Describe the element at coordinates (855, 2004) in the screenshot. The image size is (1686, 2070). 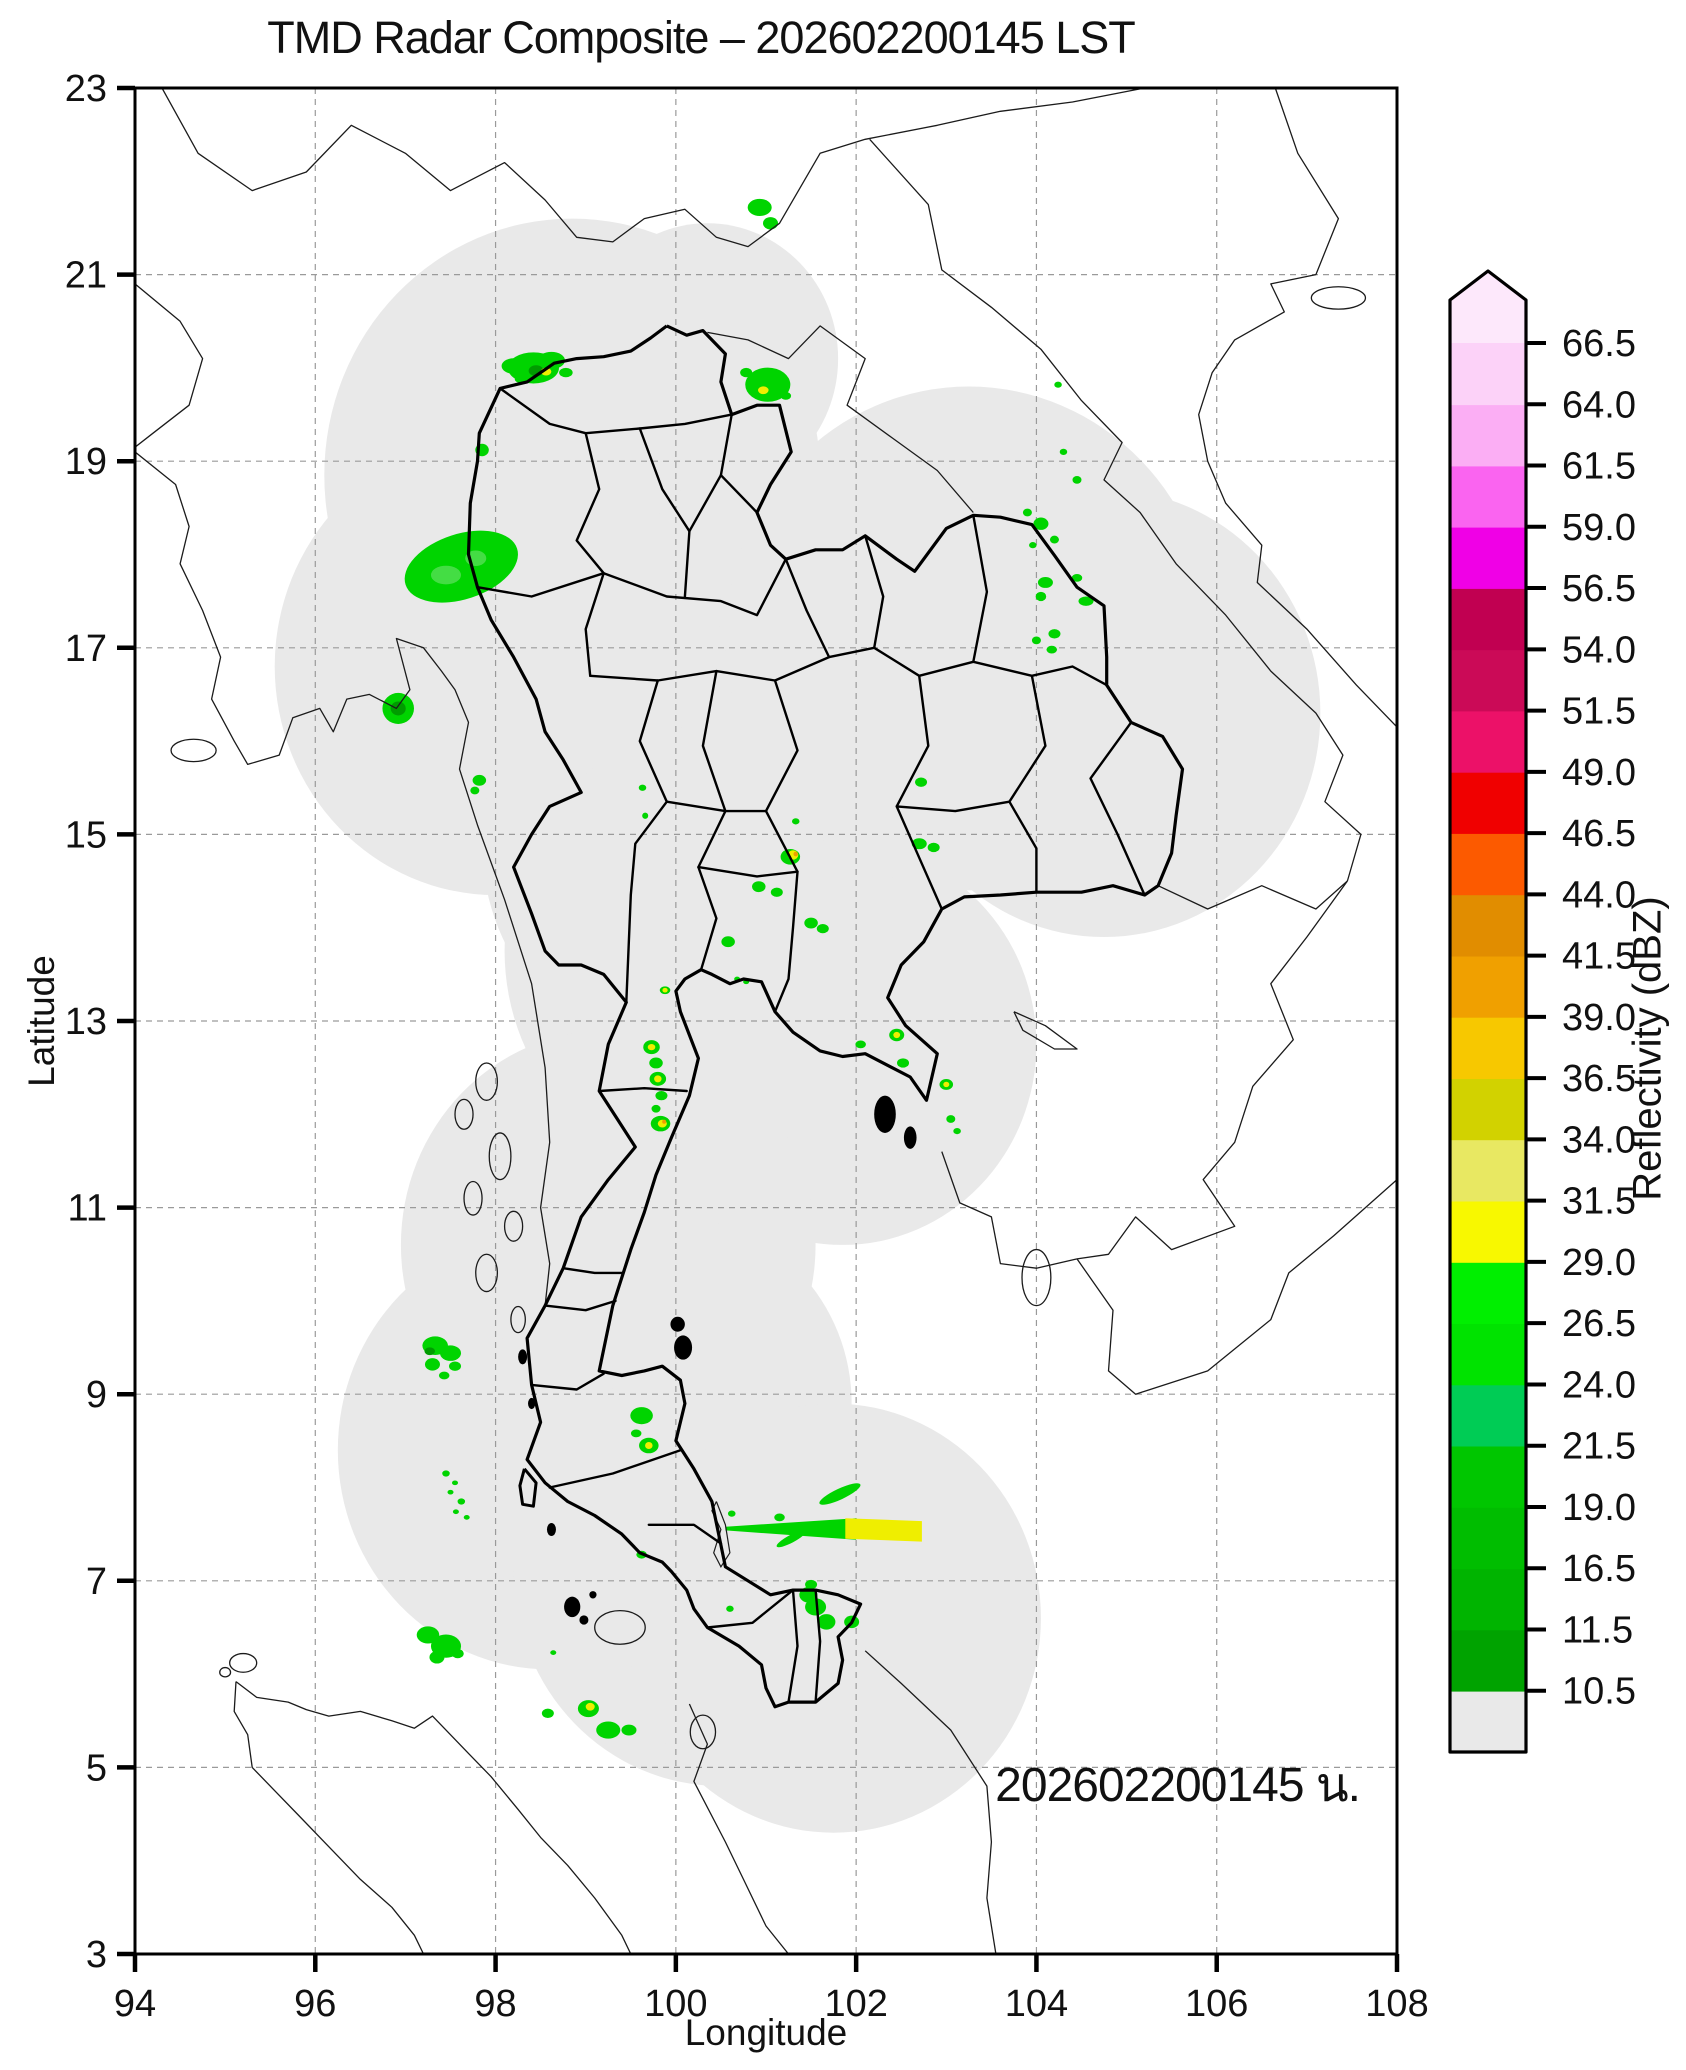
I see `x-tick-label: 102` at that location.